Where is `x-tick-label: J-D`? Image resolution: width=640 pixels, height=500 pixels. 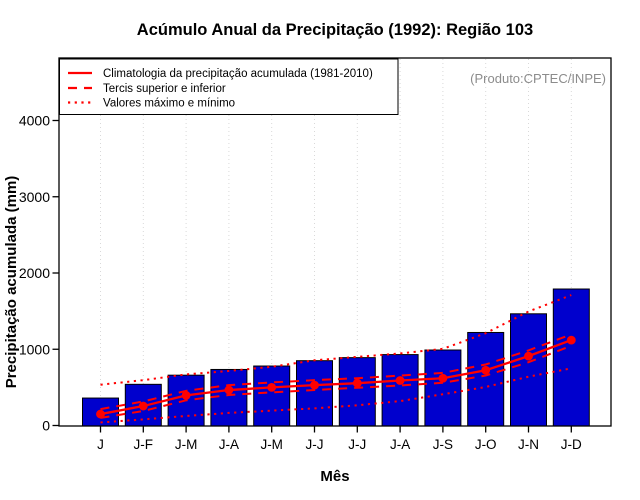
x-tick-label: J-D is located at coordinates (571, 444).